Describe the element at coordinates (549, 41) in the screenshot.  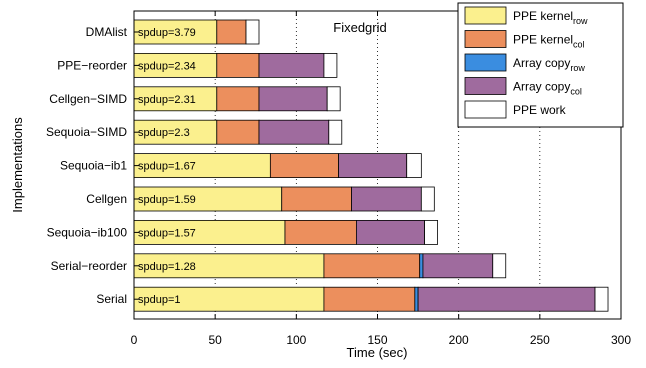
I see `legend-entry-label: PPE kernelcol` at that location.